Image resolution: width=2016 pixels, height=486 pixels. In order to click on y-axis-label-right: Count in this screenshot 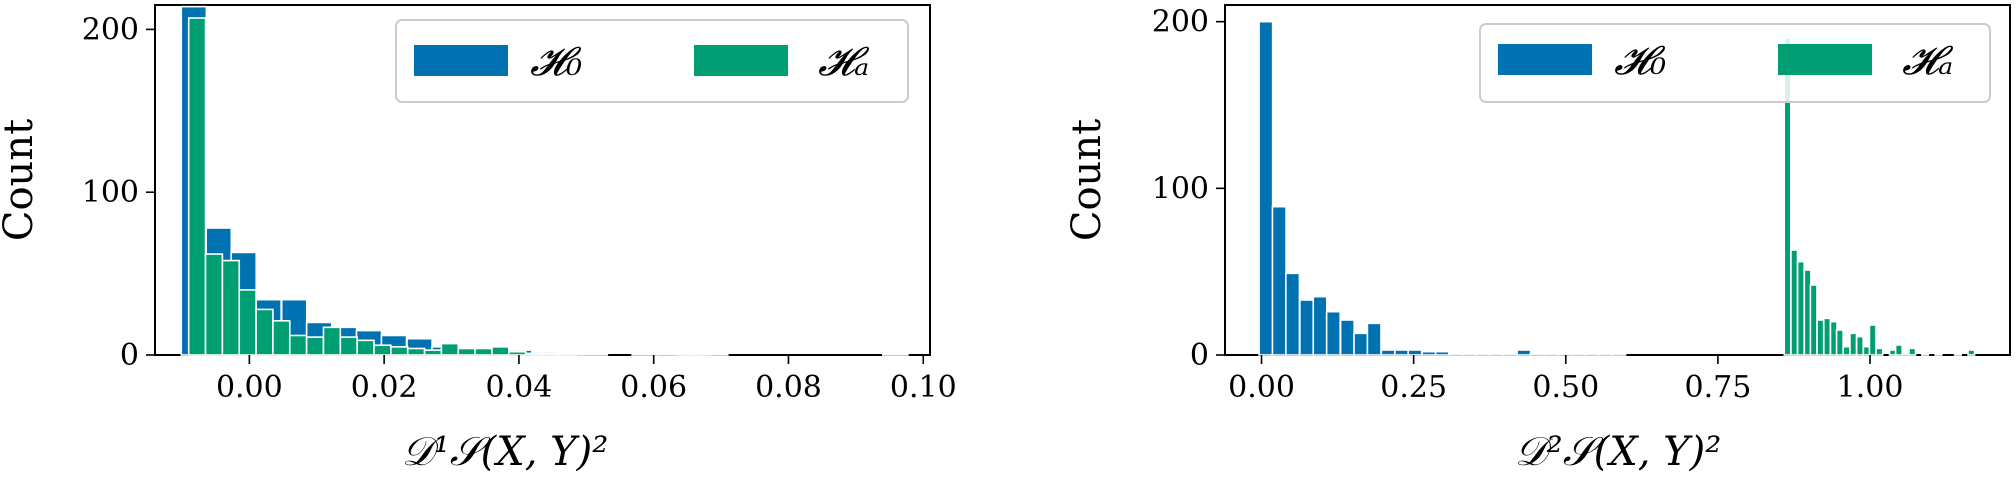, I will do `click(1087, 180)`.